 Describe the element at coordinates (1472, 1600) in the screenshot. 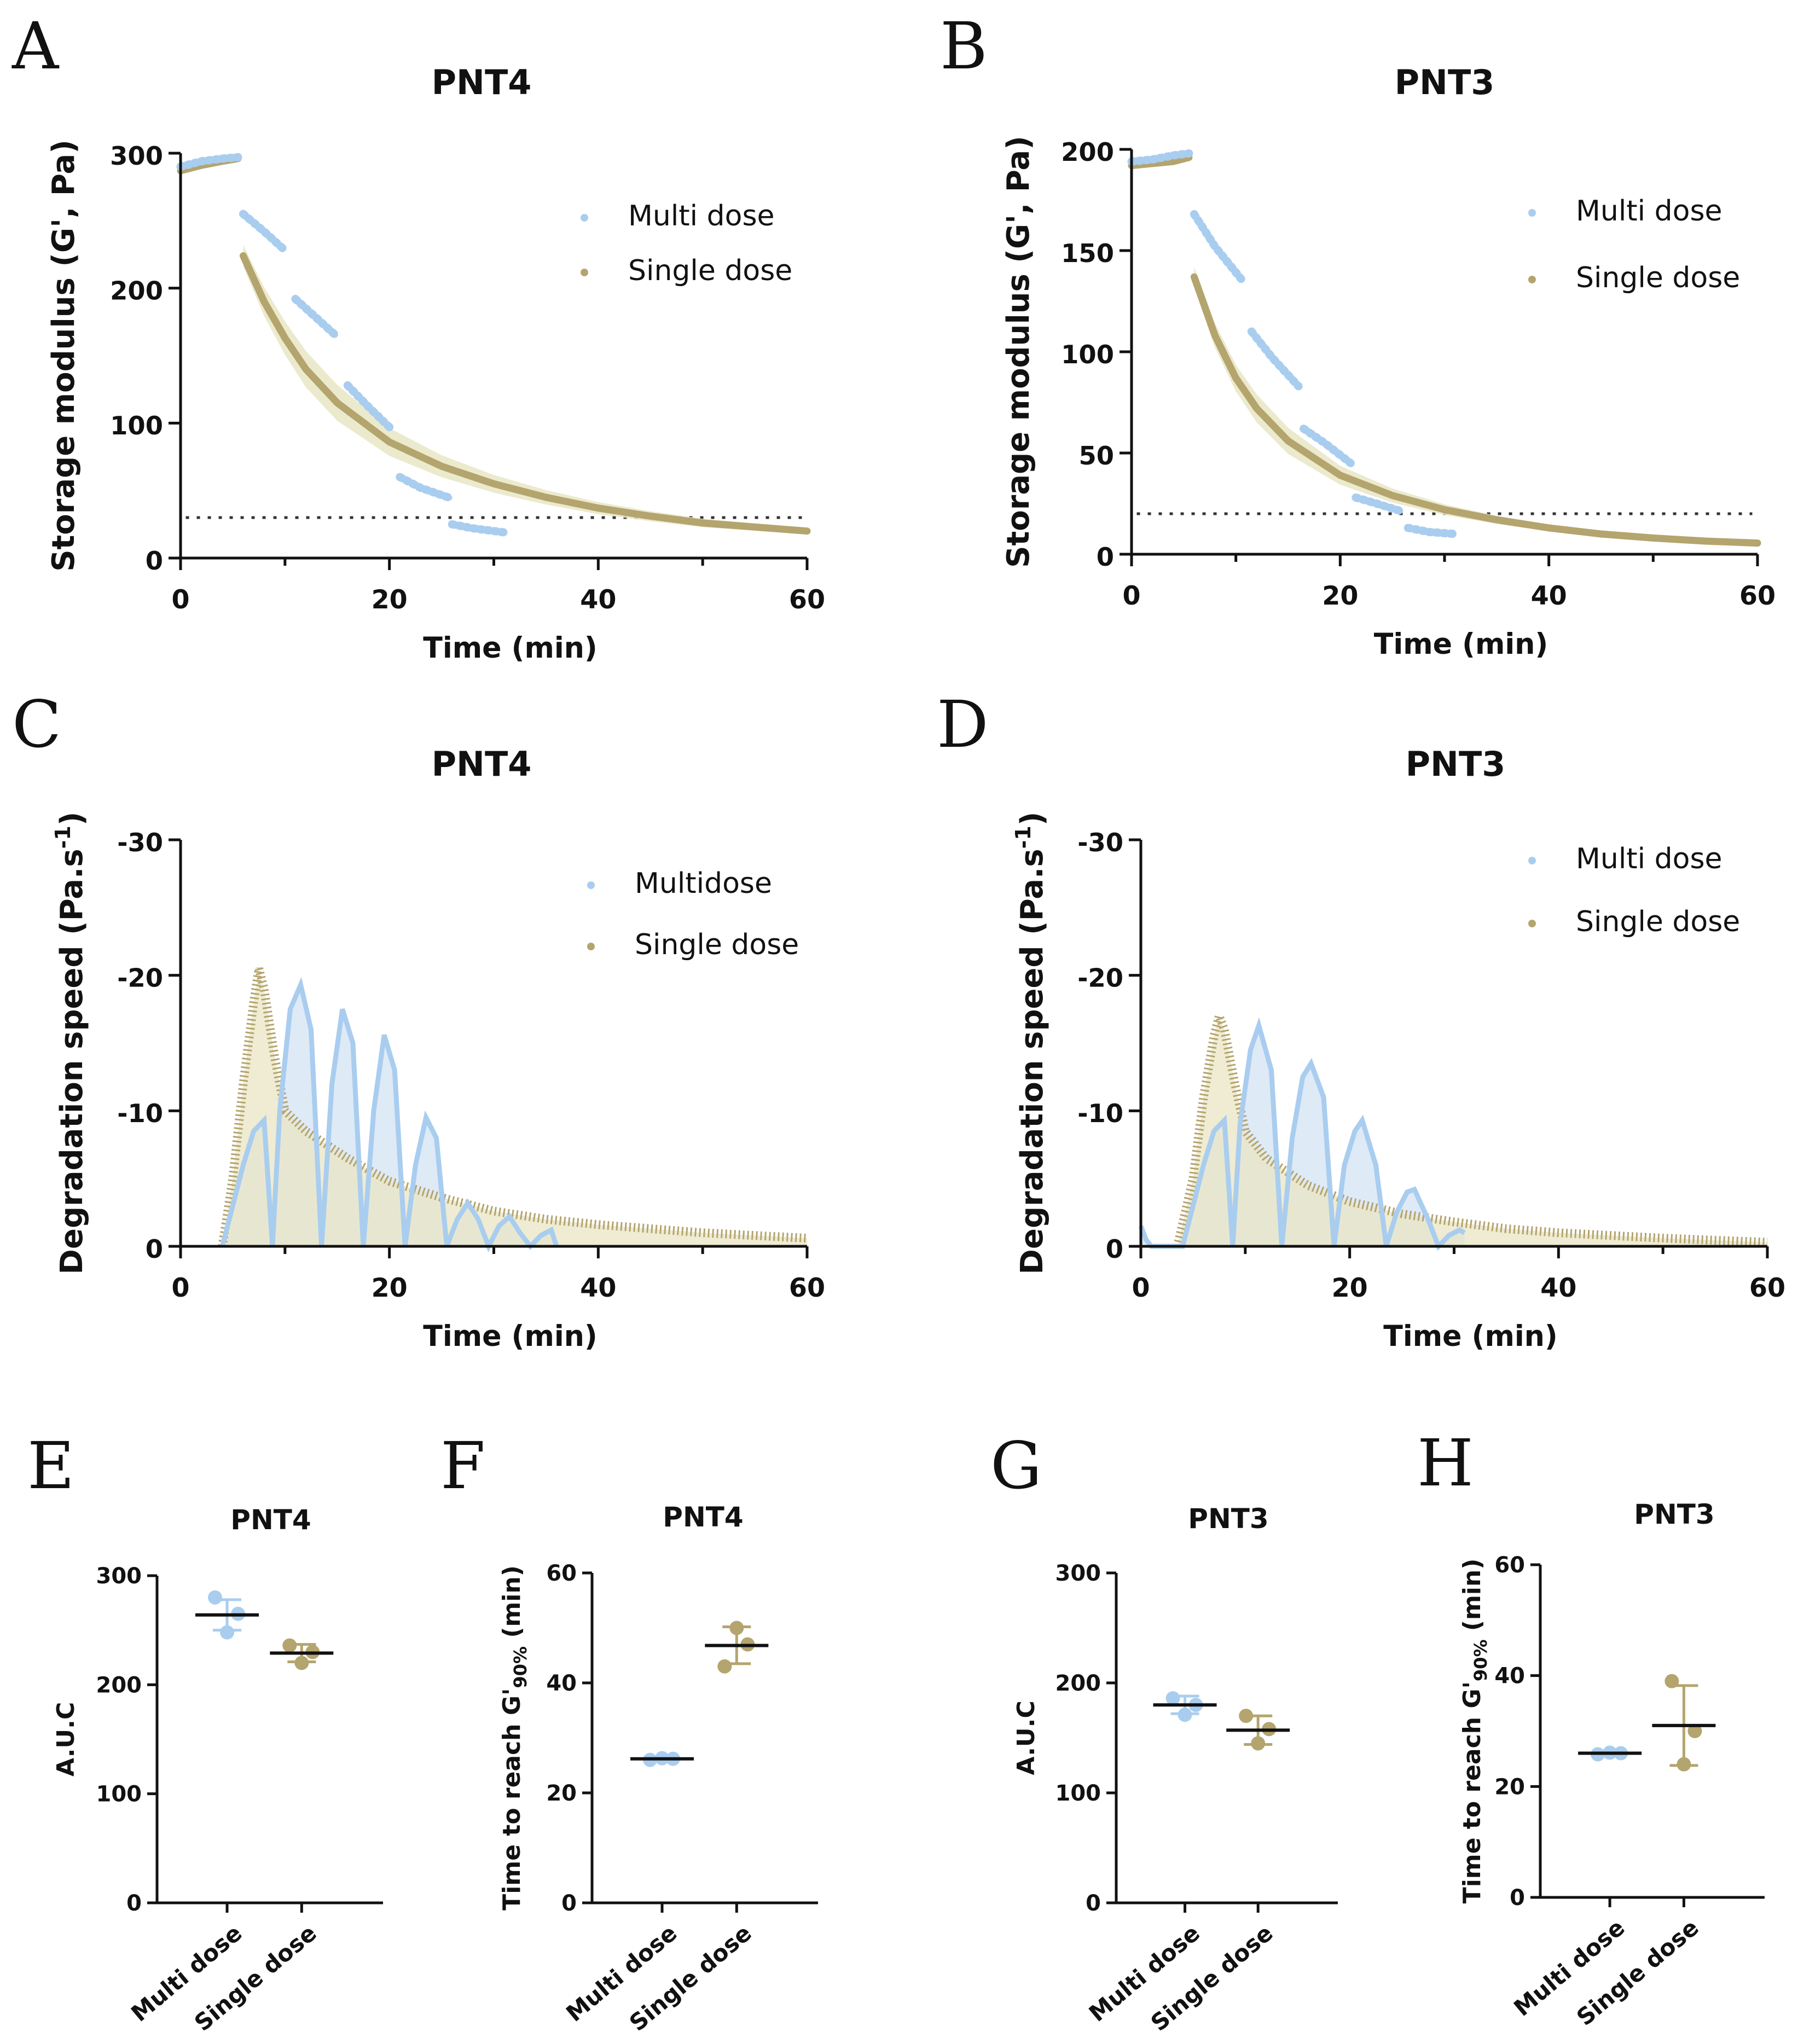

I see `y-axis-label-end: (min)` at that location.